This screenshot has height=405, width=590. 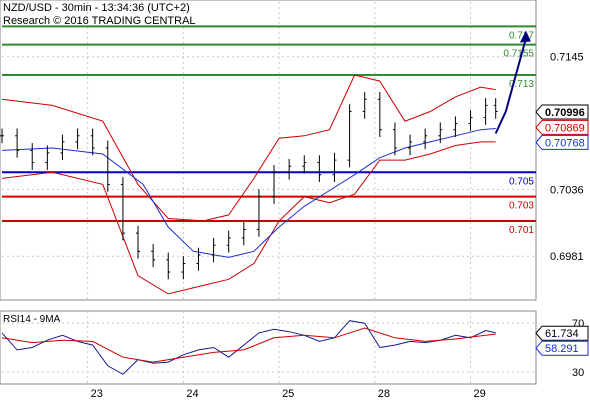 I want to click on price-tag: 0.70768, so click(x=562, y=142).